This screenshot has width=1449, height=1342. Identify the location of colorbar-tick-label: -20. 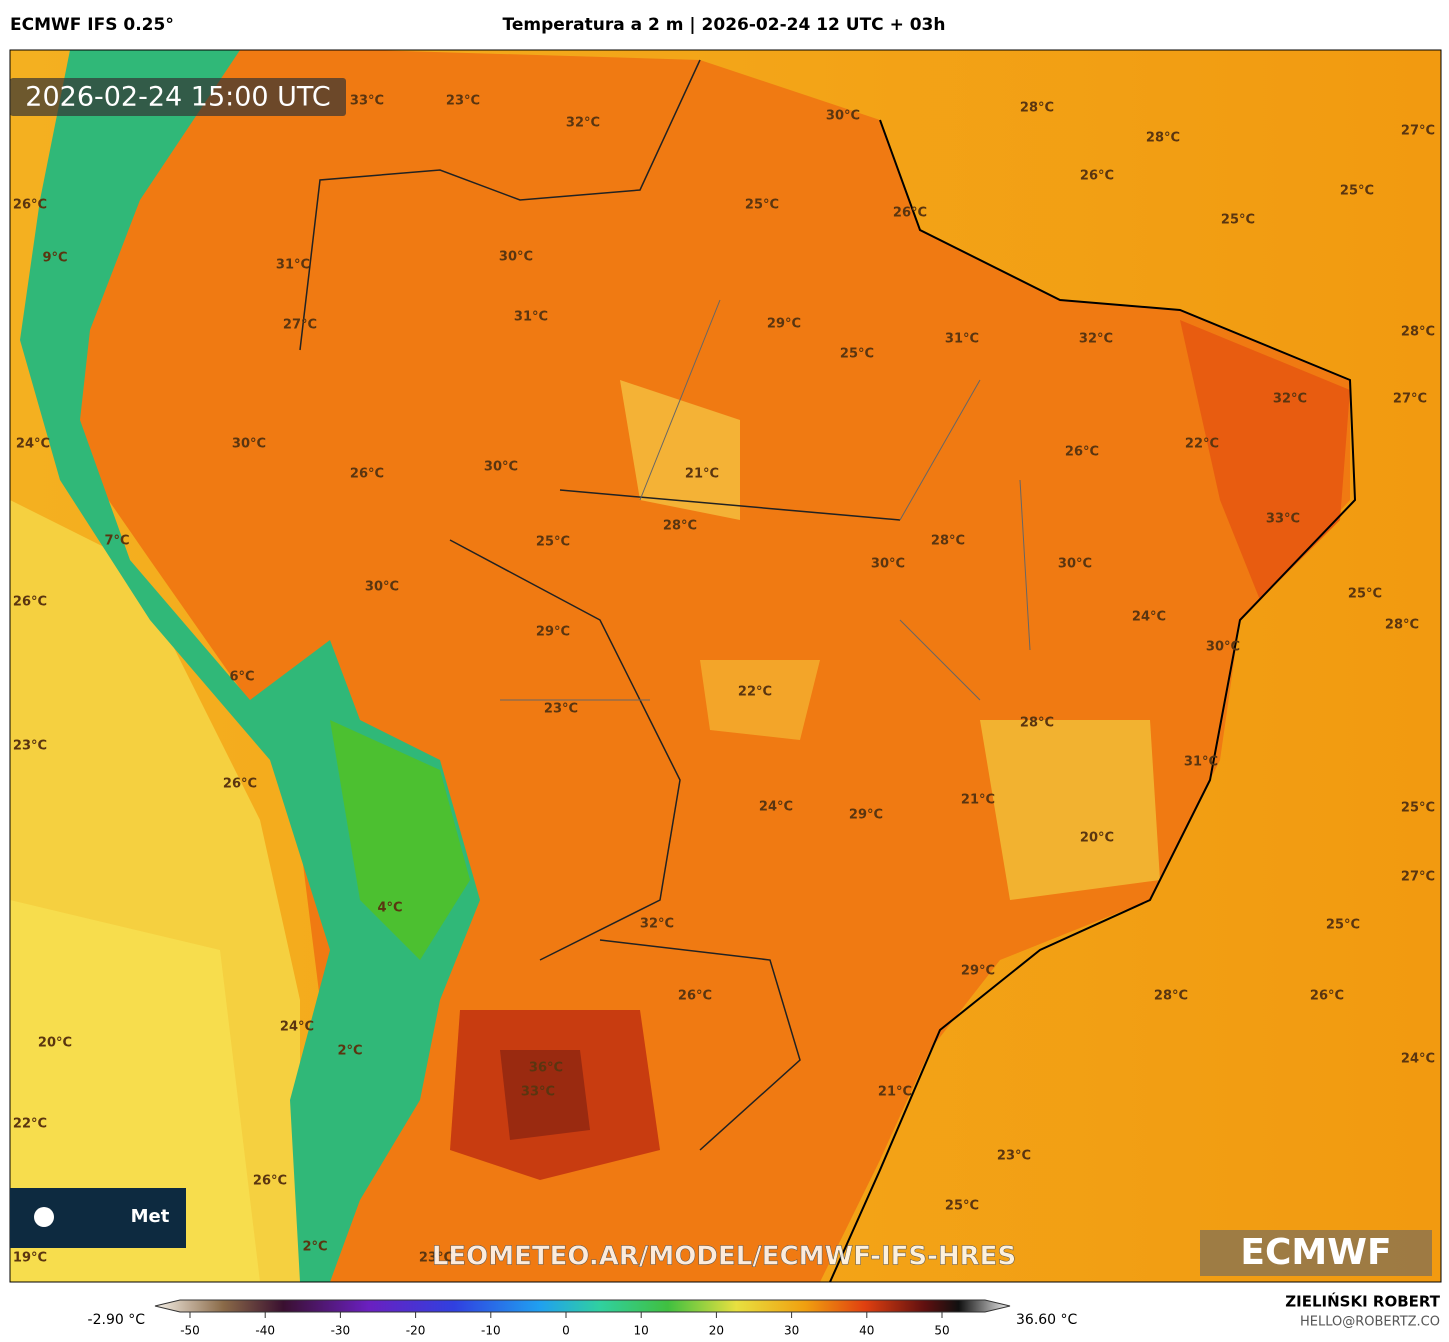
(416, 1331).